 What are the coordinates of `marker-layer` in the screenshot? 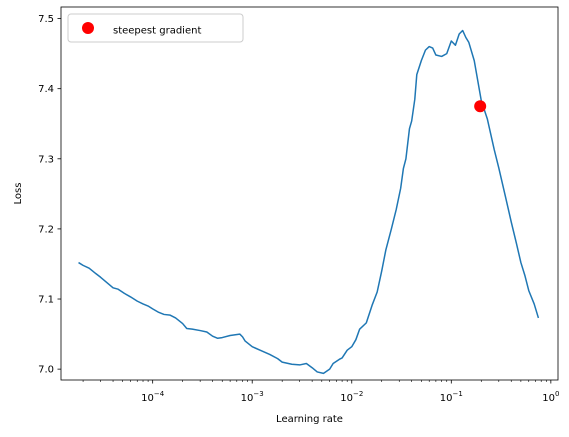 It's located at (480, 106).